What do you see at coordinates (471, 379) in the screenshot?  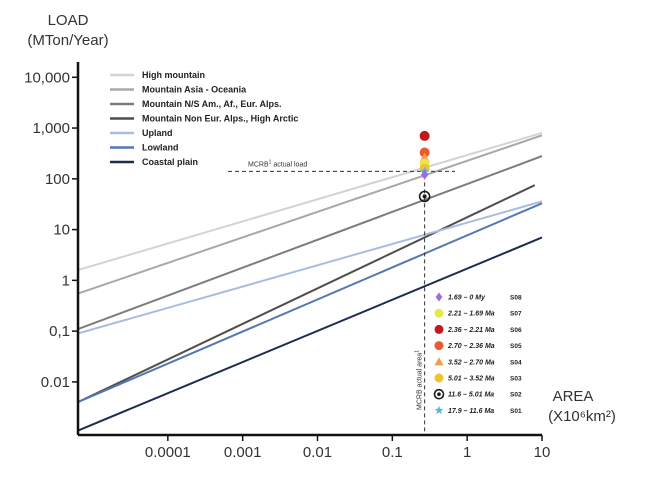 I see `epoch-label: 5.01 – 3.52 Ma` at bounding box center [471, 379].